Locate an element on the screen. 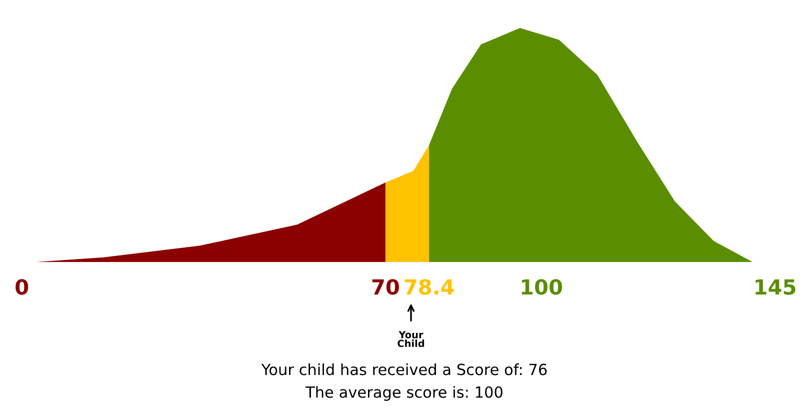  text: The average score is: 100 is located at coordinates (403, 393).